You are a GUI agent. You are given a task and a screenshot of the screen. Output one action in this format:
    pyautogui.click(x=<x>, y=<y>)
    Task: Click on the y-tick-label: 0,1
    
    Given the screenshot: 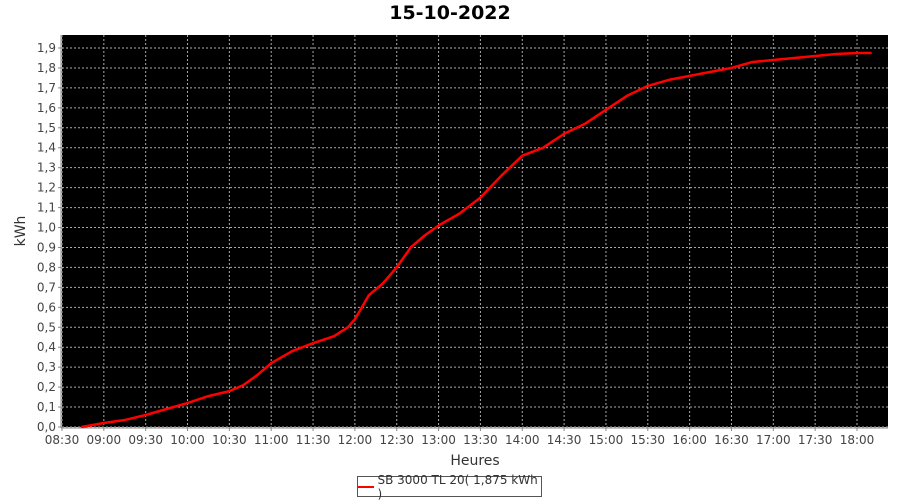 What is the action you would take?
    pyautogui.click(x=46, y=407)
    